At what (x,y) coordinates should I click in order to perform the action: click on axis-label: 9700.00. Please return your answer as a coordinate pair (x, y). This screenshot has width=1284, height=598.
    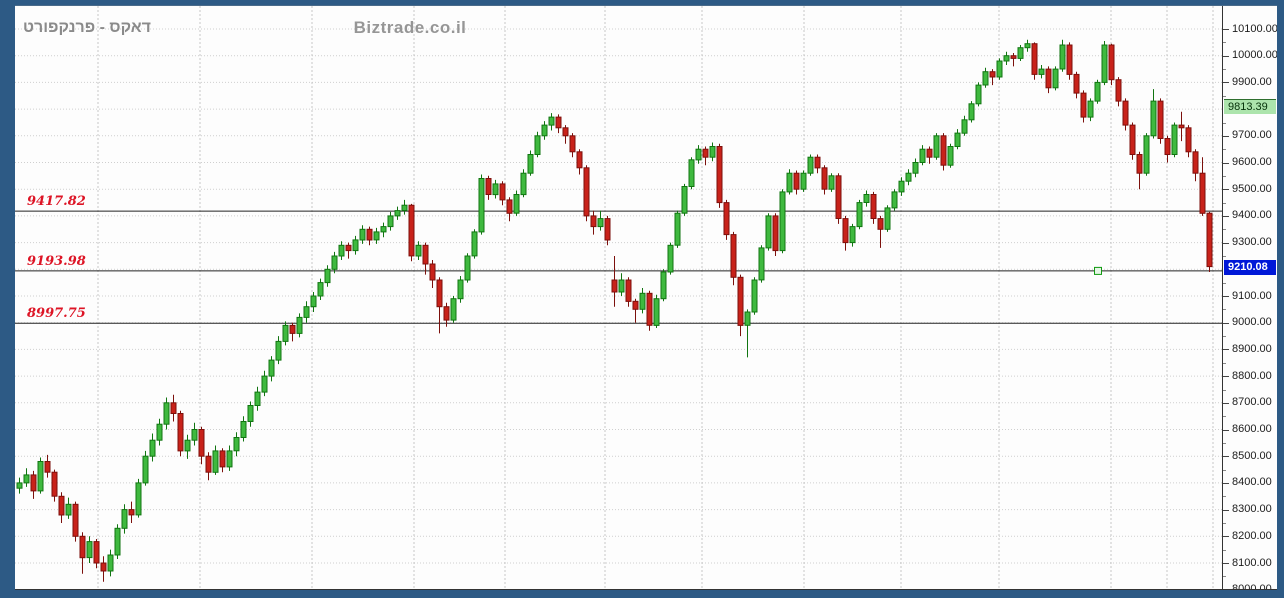
    Looking at the image, I should click on (1252, 135).